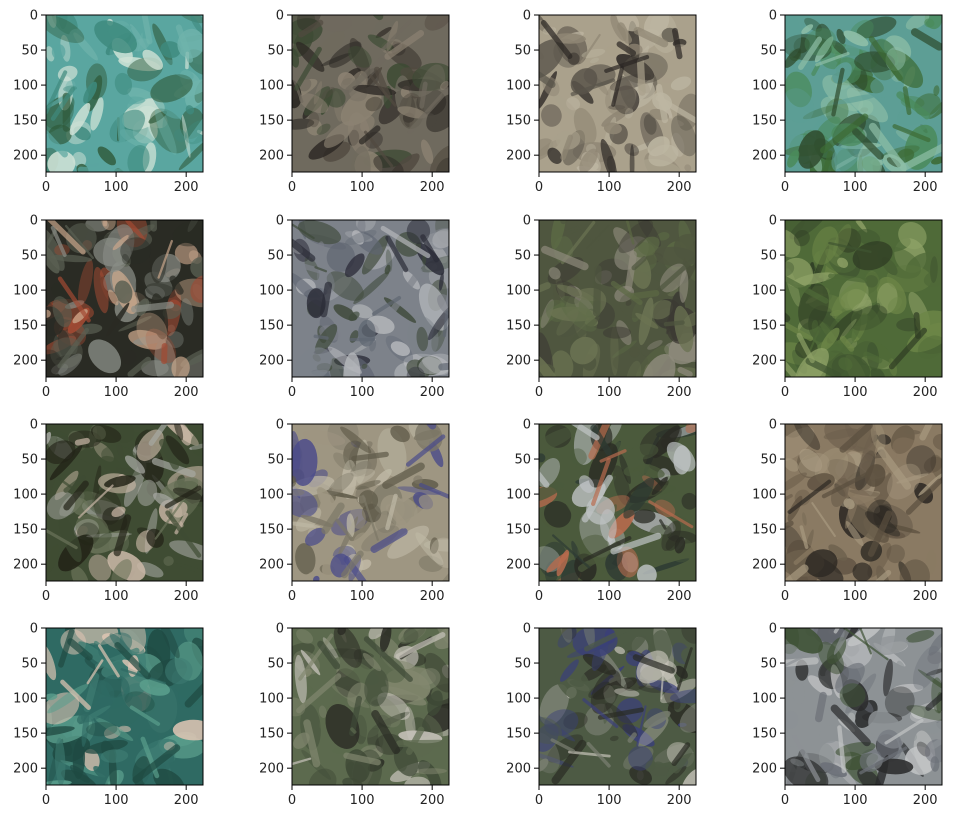  I want to click on y-tick-label: 0, so click(280, 221).